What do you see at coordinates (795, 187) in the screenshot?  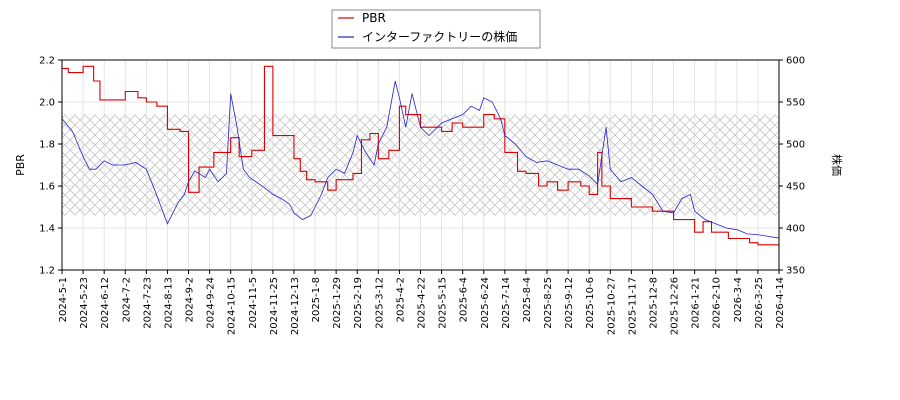 I see `right-tick-label: 450` at bounding box center [795, 187].